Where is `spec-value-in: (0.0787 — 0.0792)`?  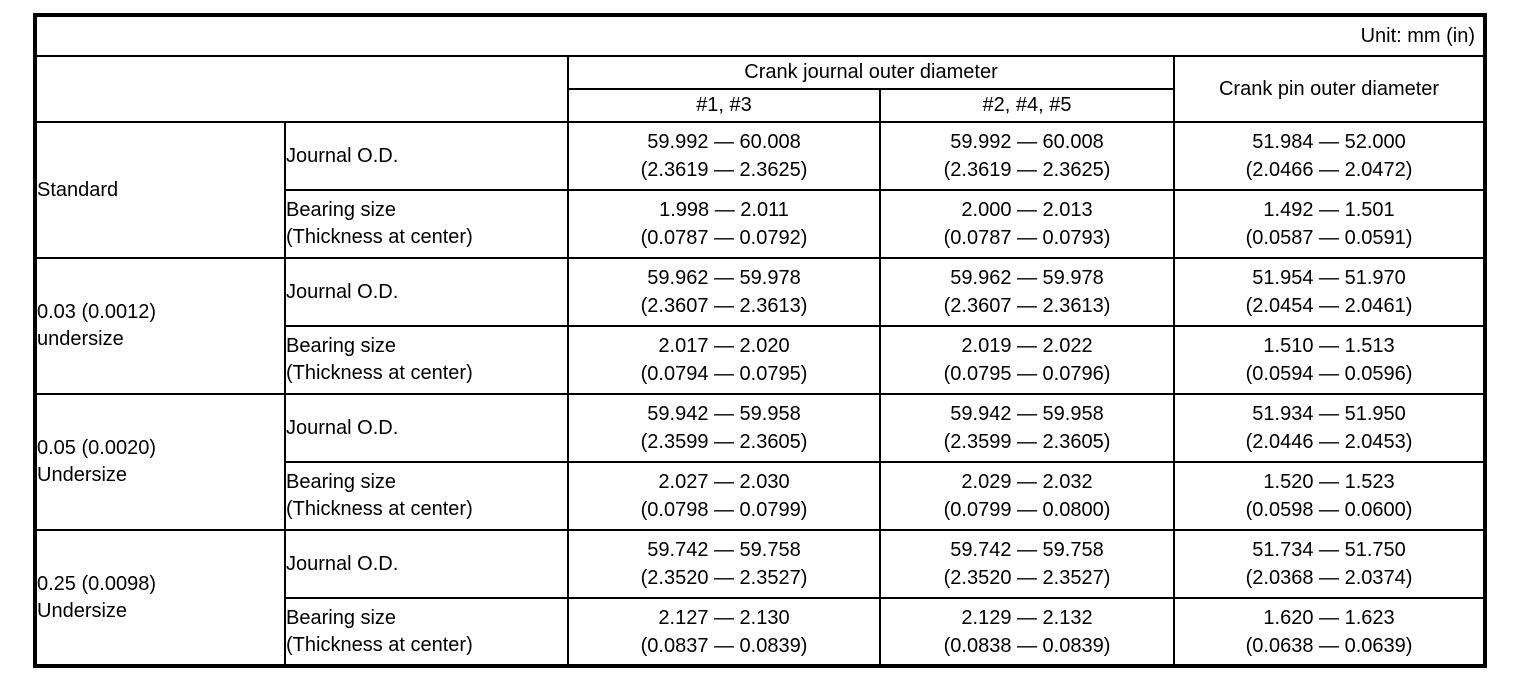
spec-value-in: (0.0787 — 0.0792) is located at coordinates (724, 238).